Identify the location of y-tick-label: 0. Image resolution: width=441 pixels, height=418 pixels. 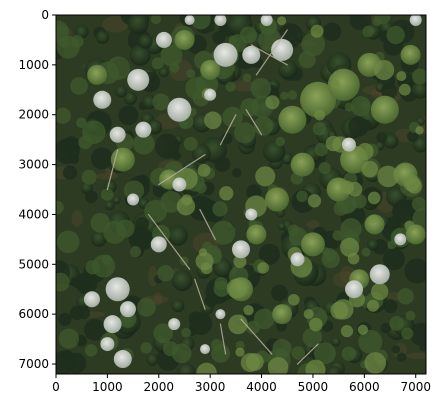
(45, 15).